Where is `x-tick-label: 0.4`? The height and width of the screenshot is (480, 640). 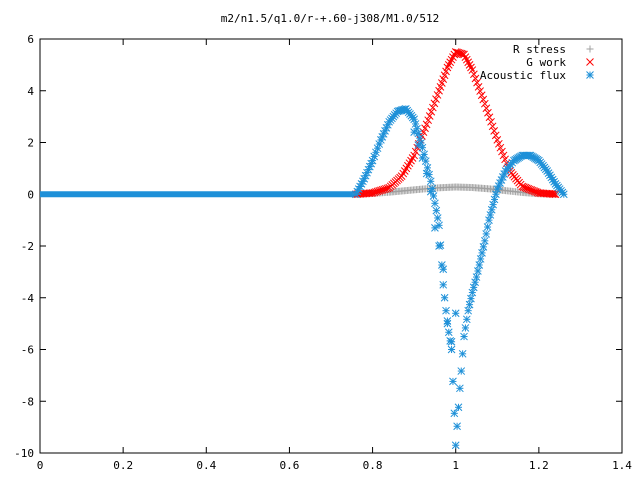 x-tick-label: 0.4 is located at coordinates (206, 465).